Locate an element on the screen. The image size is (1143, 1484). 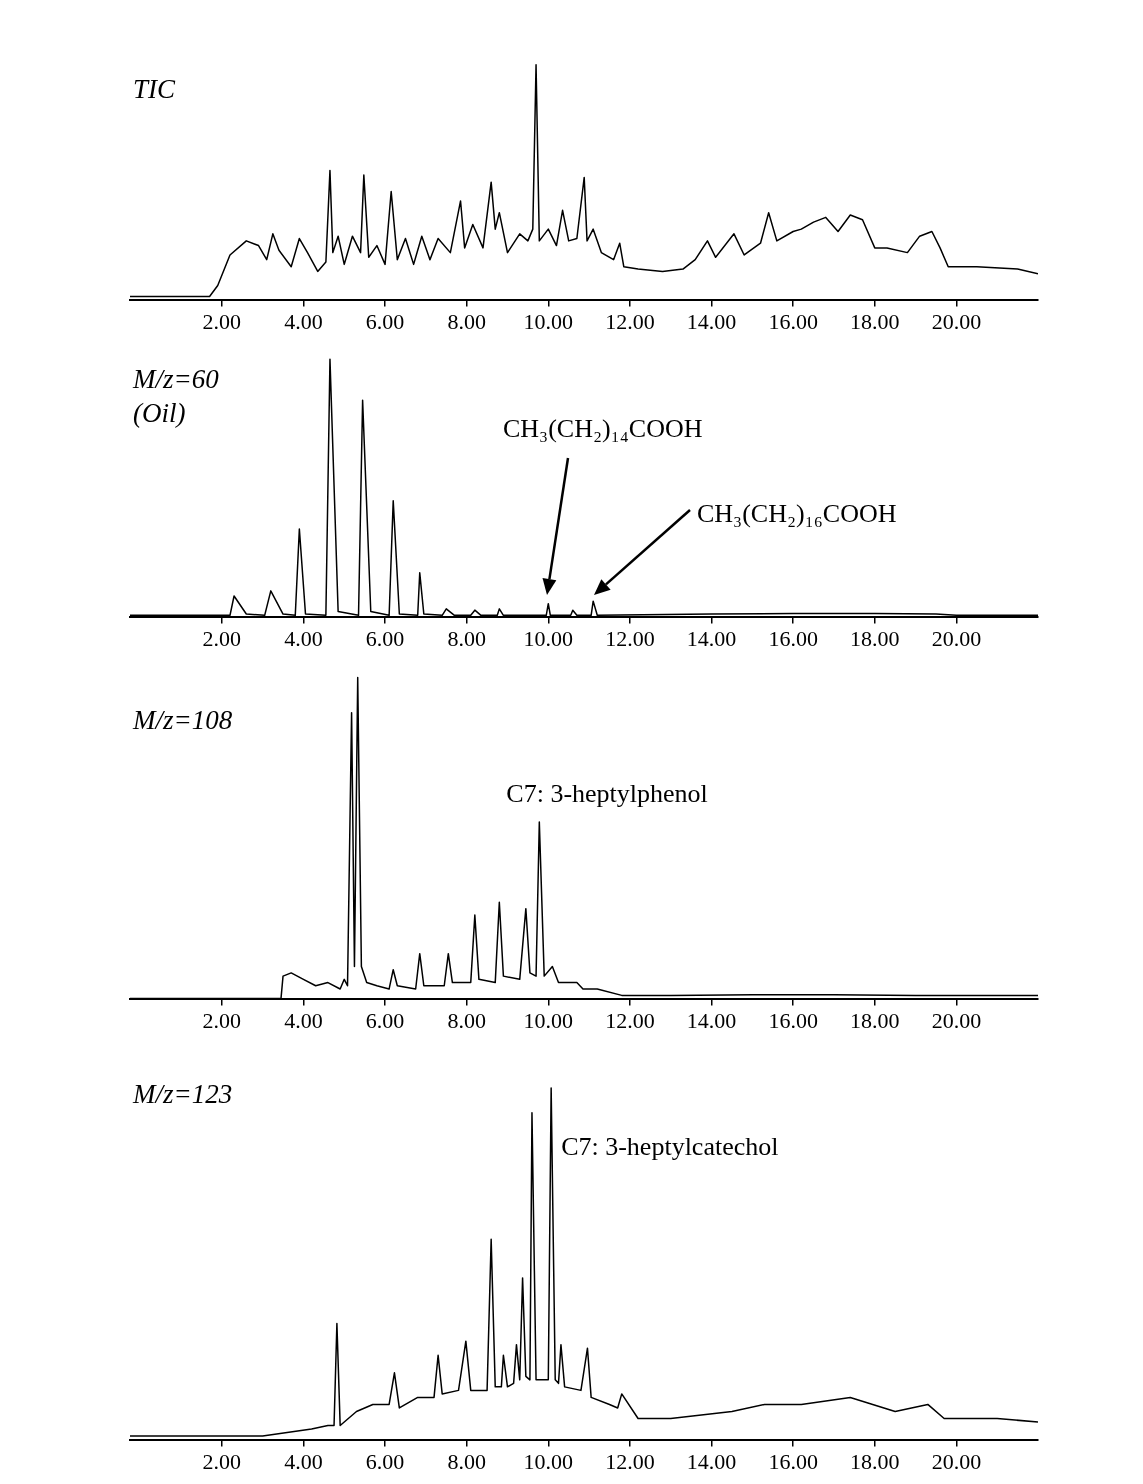
text: (Oil) is located at coordinates (159, 413).